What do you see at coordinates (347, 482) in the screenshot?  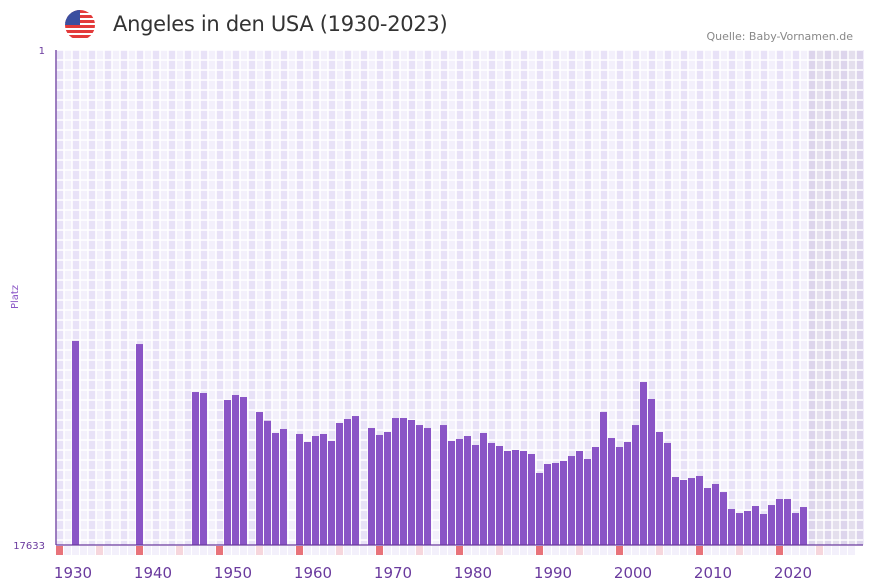 I see `bar-1964: 1964: 1464` at bounding box center [347, 482].